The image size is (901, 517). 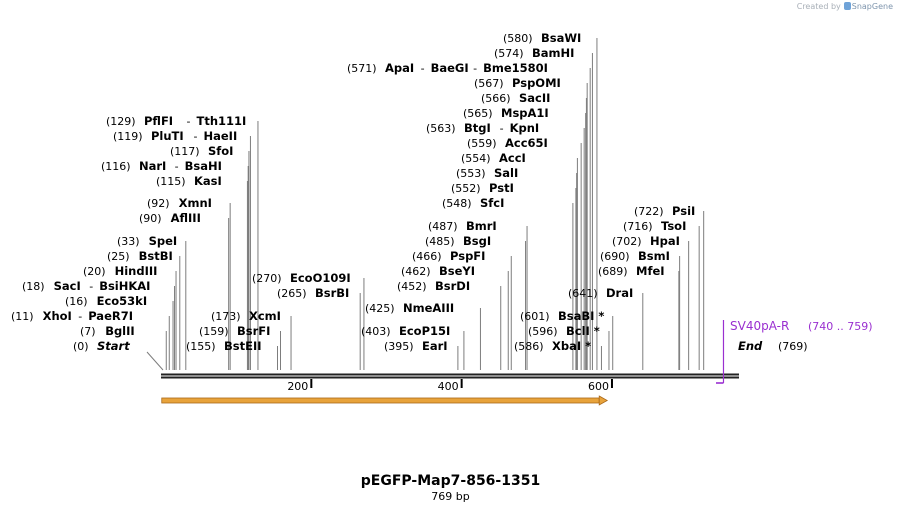 What do you see at coordinates (124, 286) in the screenshot?
I see `enzyme-name: BsiHKAI` at bounding box center [124, 286].